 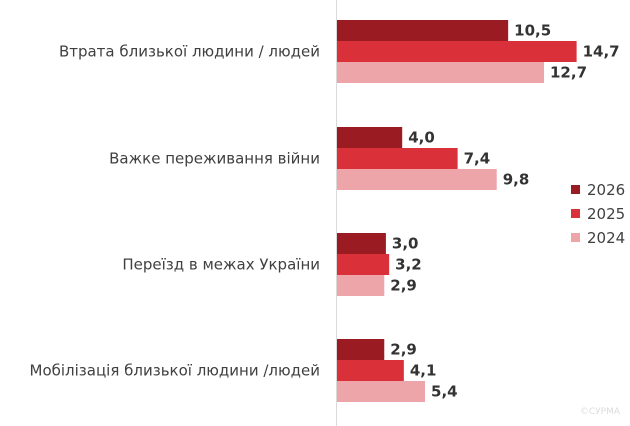 What do you see at coordinates (568, 73) in the screenshot?
I see `value-label: 12,7` at bounding box center [568, 73].